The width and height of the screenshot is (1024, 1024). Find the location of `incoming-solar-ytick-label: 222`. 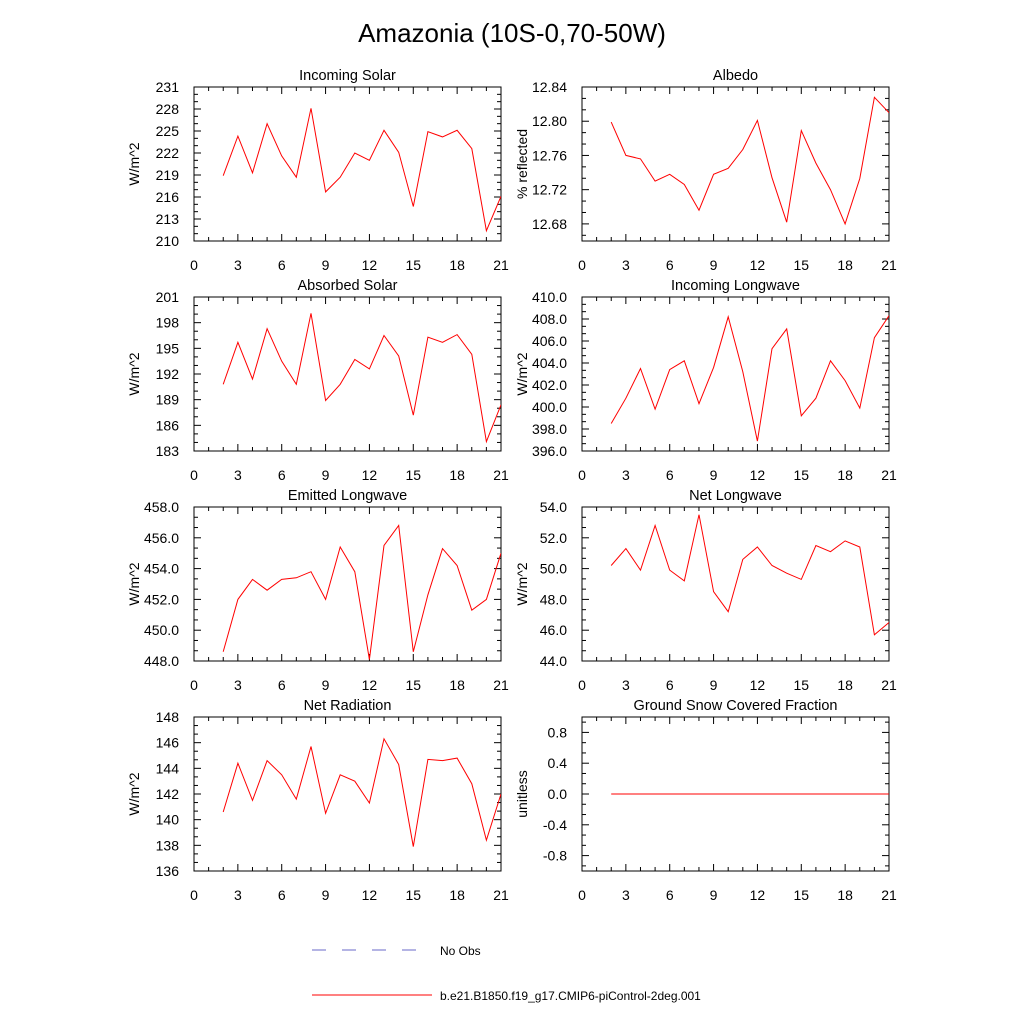

incoming-solar-ytick-label: 222 is located at coordinates (168, 153).